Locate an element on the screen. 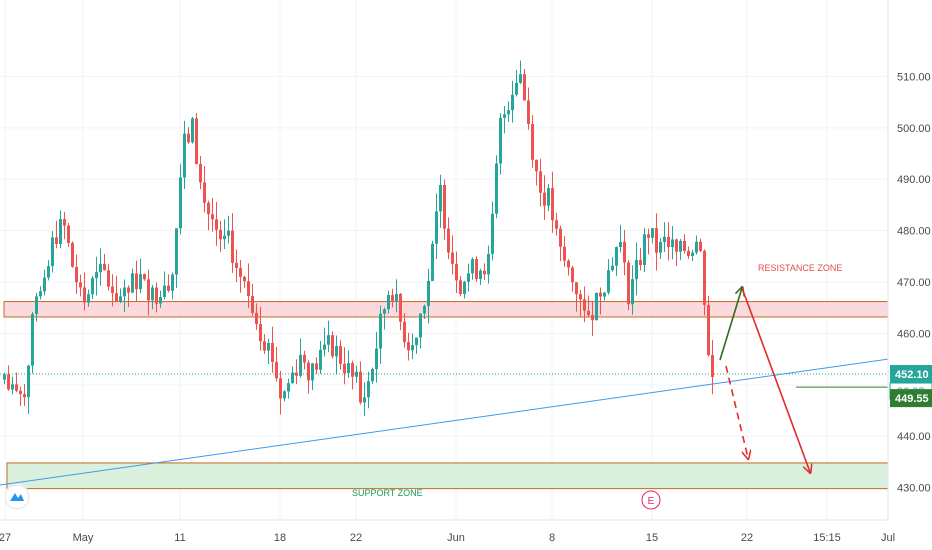 The height and width of the screenshot is (550, 932). annotations-layer: E is located at coordinates (725, 398).